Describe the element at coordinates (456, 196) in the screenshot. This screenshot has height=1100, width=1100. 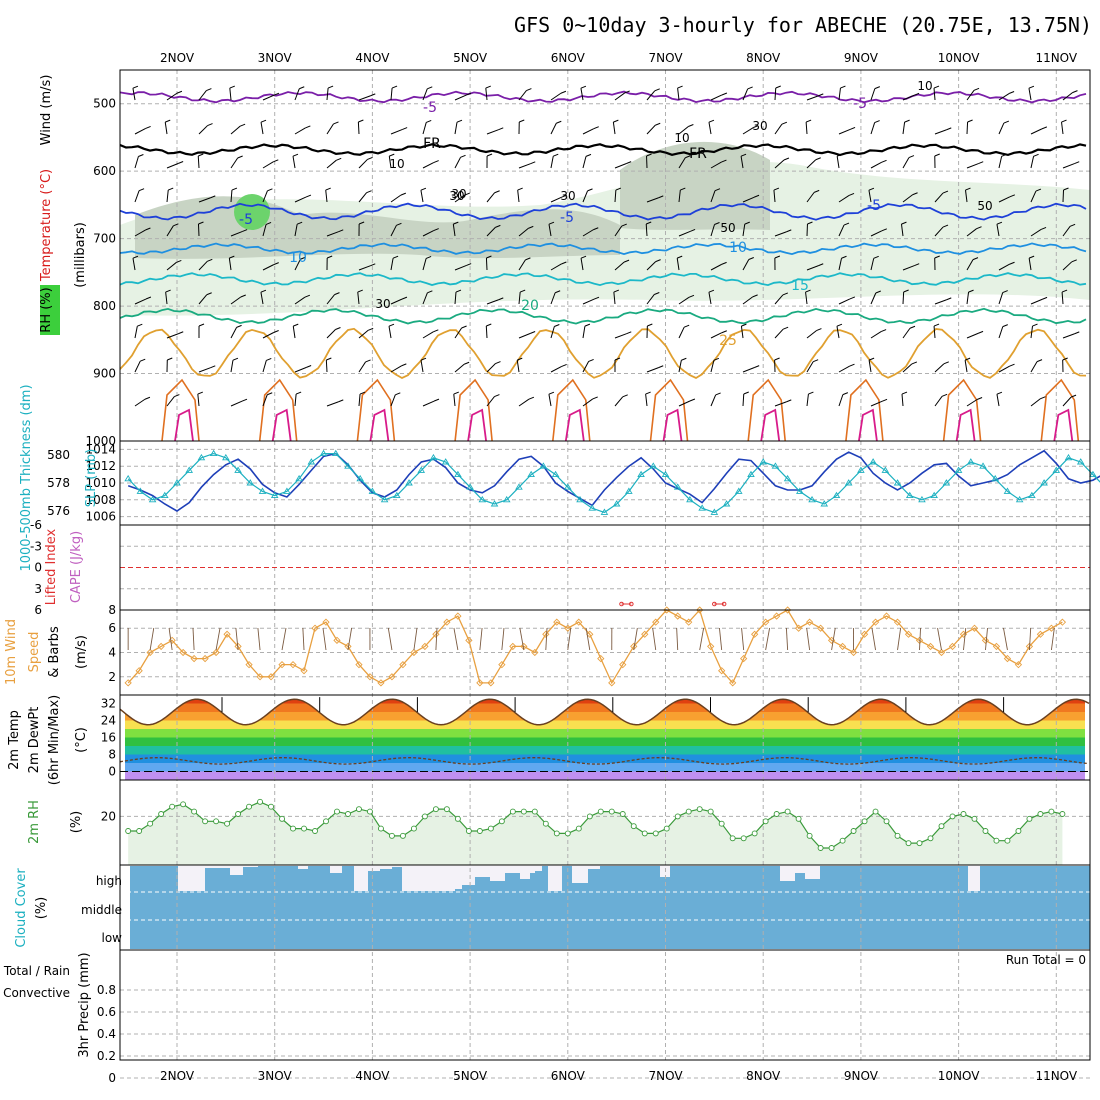
I see `rh-label: 30` at that location.